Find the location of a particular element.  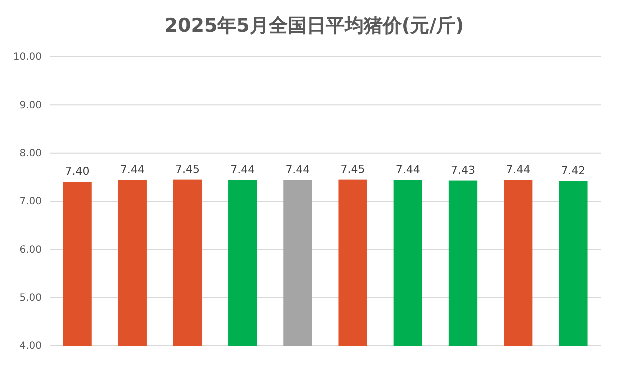

y-tick-label: 10.00 is located at coordinates (27, 58).